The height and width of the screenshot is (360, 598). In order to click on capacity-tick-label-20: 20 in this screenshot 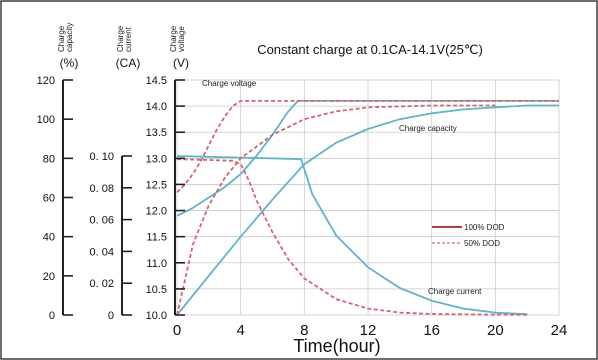, I will do `click(49, 277)`.